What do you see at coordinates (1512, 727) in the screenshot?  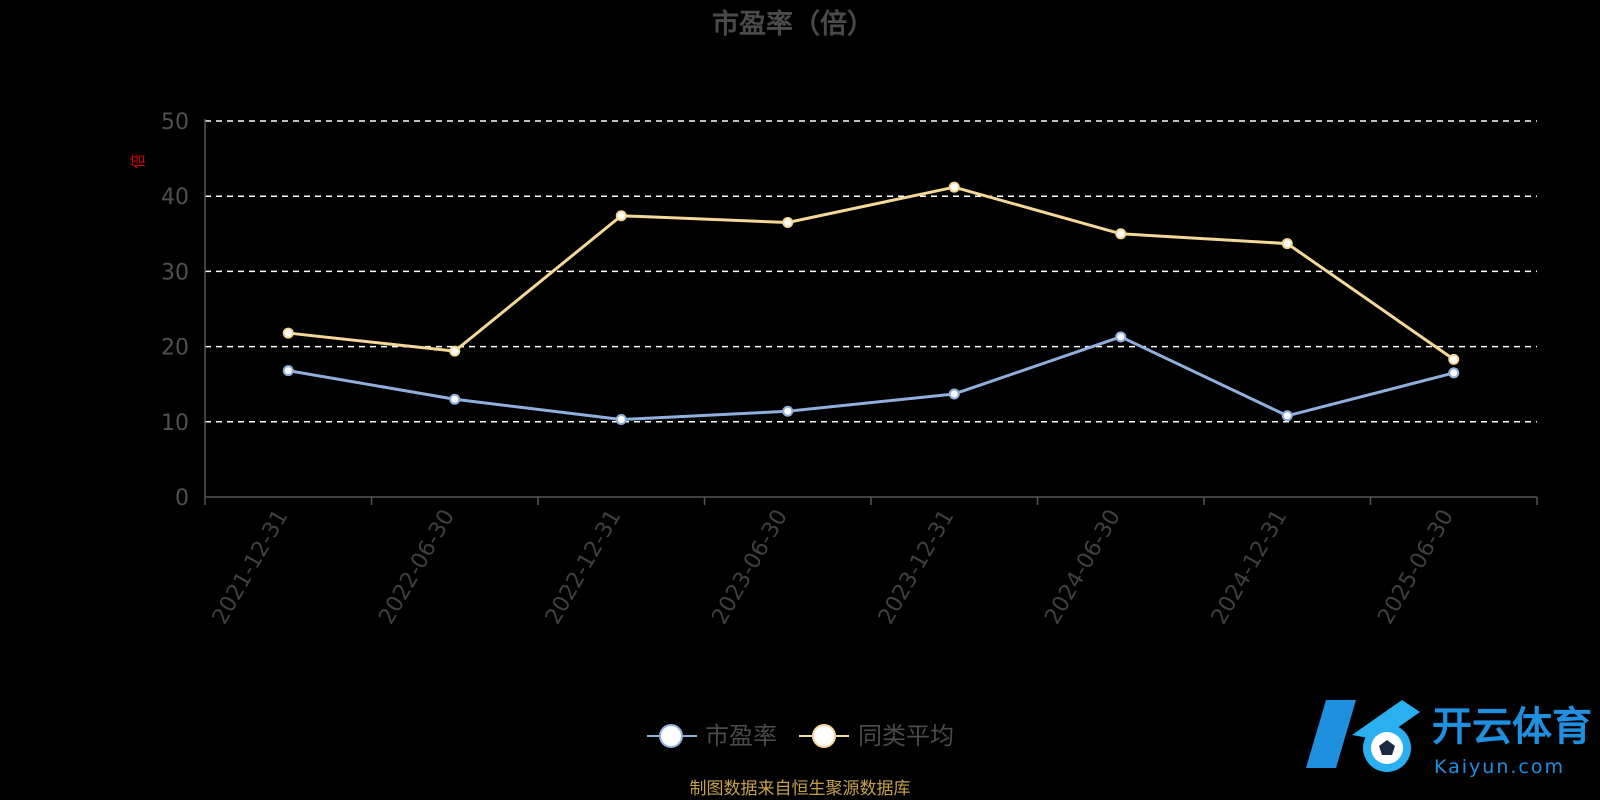 I see `logo-name: 开云体育` at bounding box center [1512, 727].